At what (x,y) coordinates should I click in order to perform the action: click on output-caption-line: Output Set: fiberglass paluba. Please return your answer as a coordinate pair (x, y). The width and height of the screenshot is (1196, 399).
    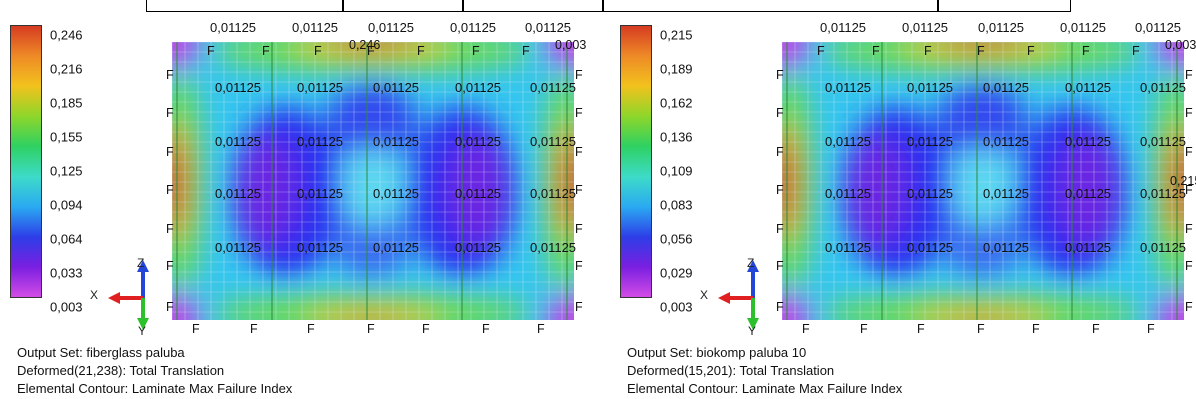
    Looking at the image, I should click on (101, 352).